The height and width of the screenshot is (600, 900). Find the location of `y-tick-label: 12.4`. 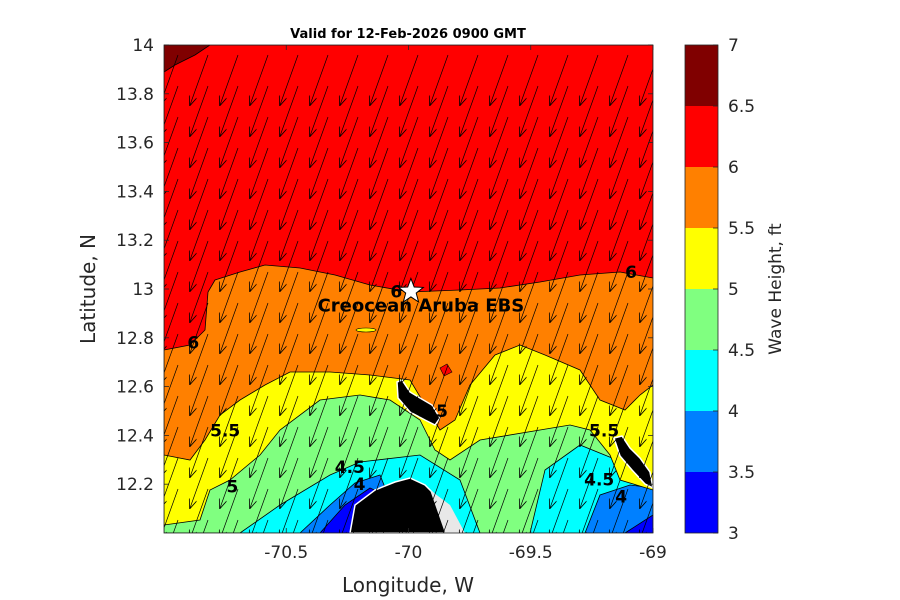

y-tick-label: 12.4 is located at coordinates (135, 436).